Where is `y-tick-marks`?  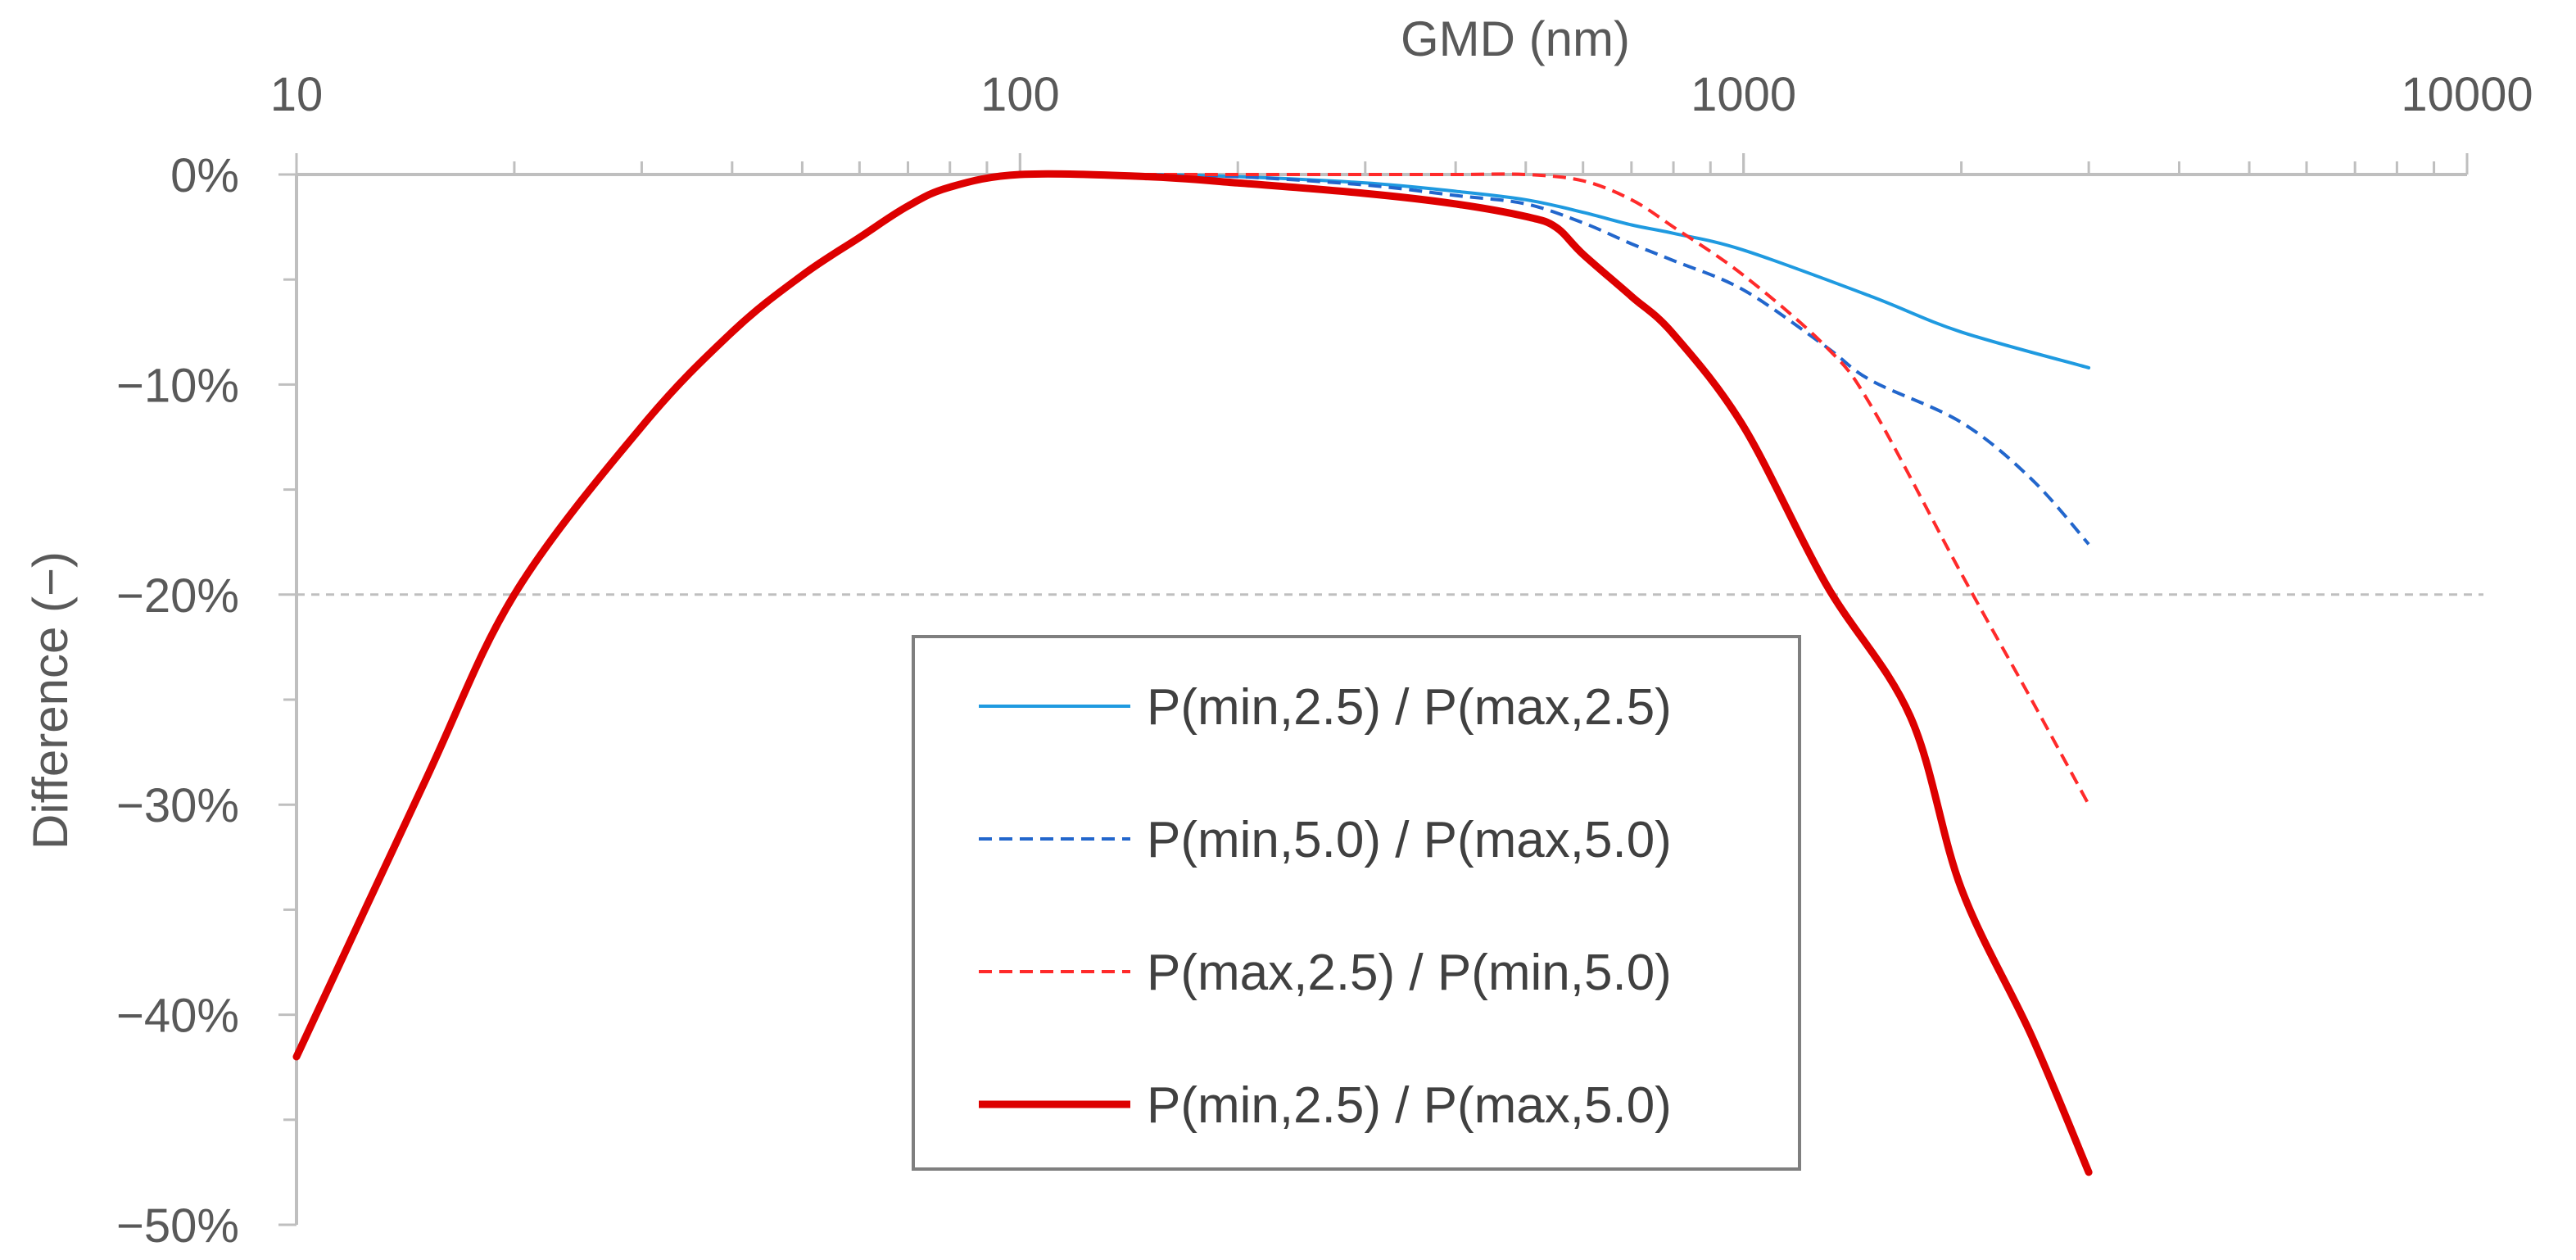
y-tick-marks is located at coordinates (287, 699).